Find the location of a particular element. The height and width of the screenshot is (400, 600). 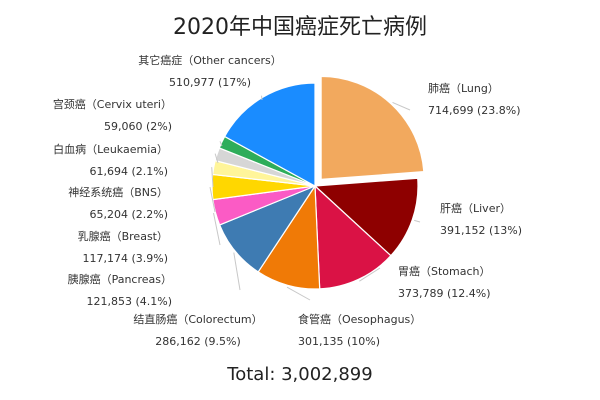

leader-line-leukaemia is located at coordinates (216, 158).